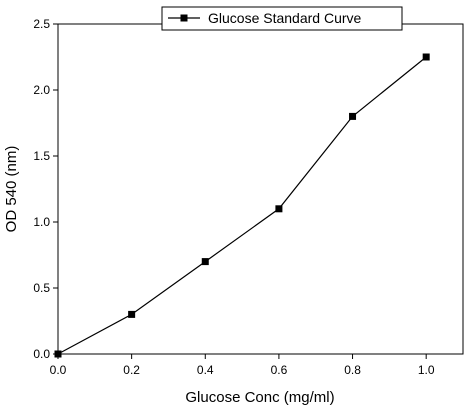 This screenshot has width=474, height=415. Describe the element at coordinates (11, 189) in the screenshot. I see `y-axis-title: OD 540 (nm)` at that location.